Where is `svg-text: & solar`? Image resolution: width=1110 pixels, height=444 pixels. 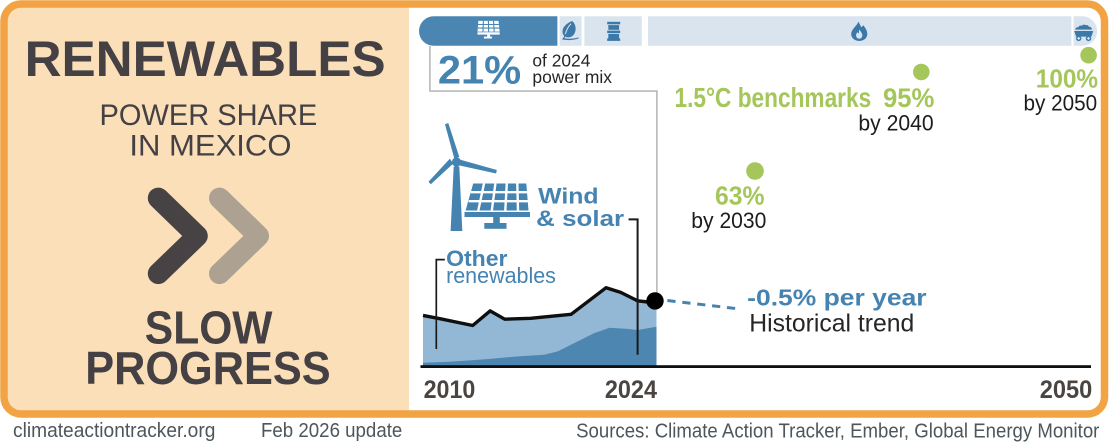
svg-text: & solar is located at coordinates (580, 218).